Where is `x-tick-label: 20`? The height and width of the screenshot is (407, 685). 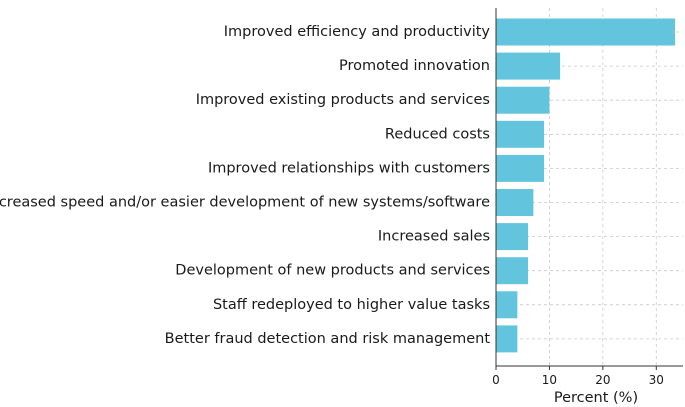 x-tick-label: 20 is located at coordinates (602, 380).